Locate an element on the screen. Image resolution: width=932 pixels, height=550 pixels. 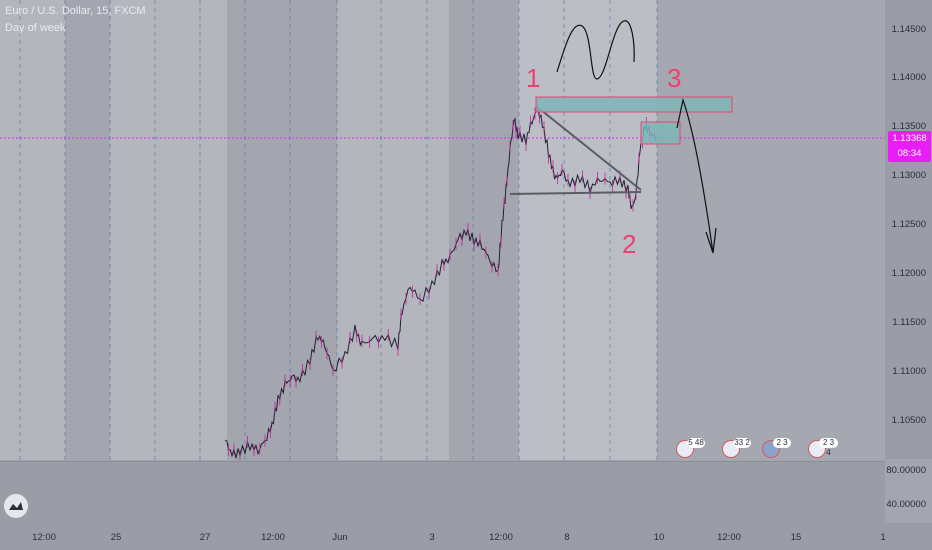
time-label: 25 is located at coordinates (116, 537).